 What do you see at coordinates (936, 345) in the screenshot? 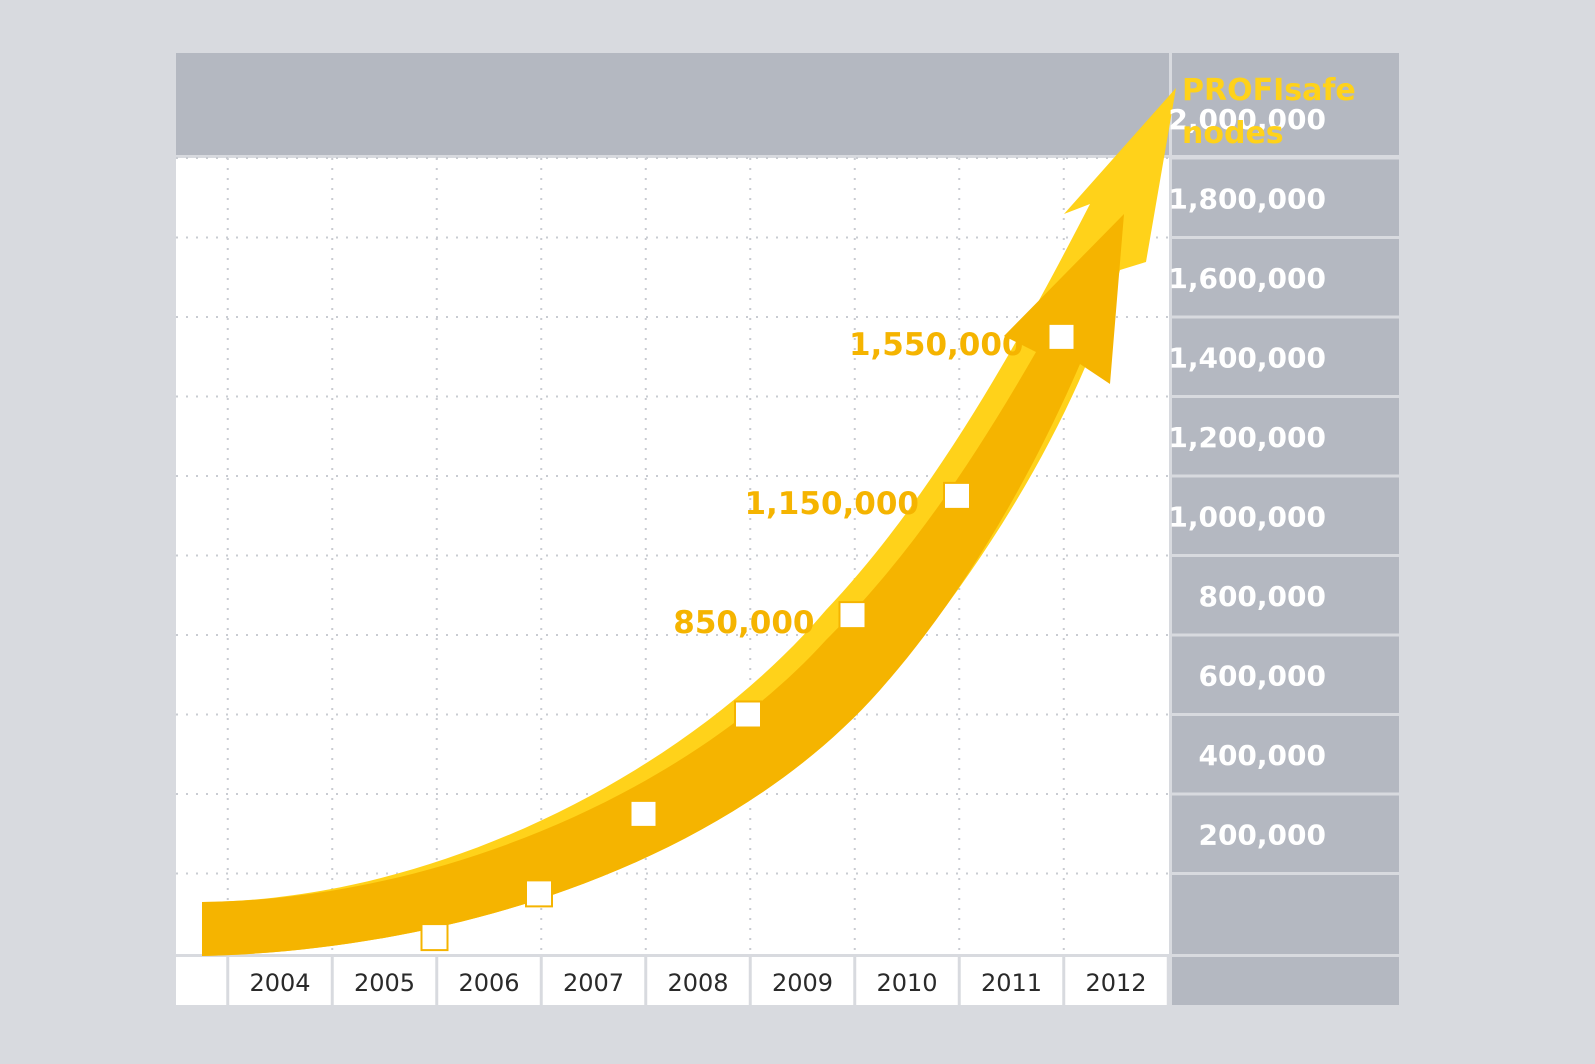
I see `data-label: 1,550,000` at bounding box center [936, 345].